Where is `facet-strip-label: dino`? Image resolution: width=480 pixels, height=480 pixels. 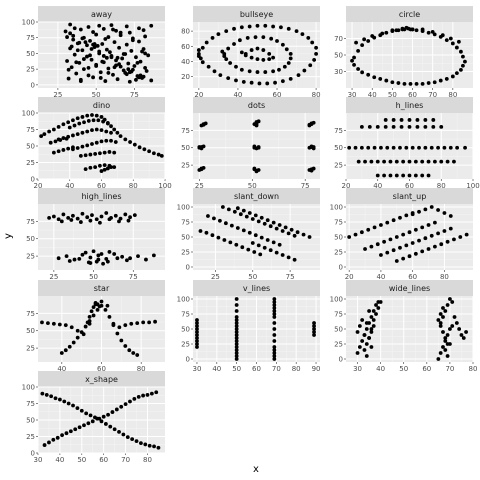
facet-strip-label: dino is located at coordinates (101, 105).